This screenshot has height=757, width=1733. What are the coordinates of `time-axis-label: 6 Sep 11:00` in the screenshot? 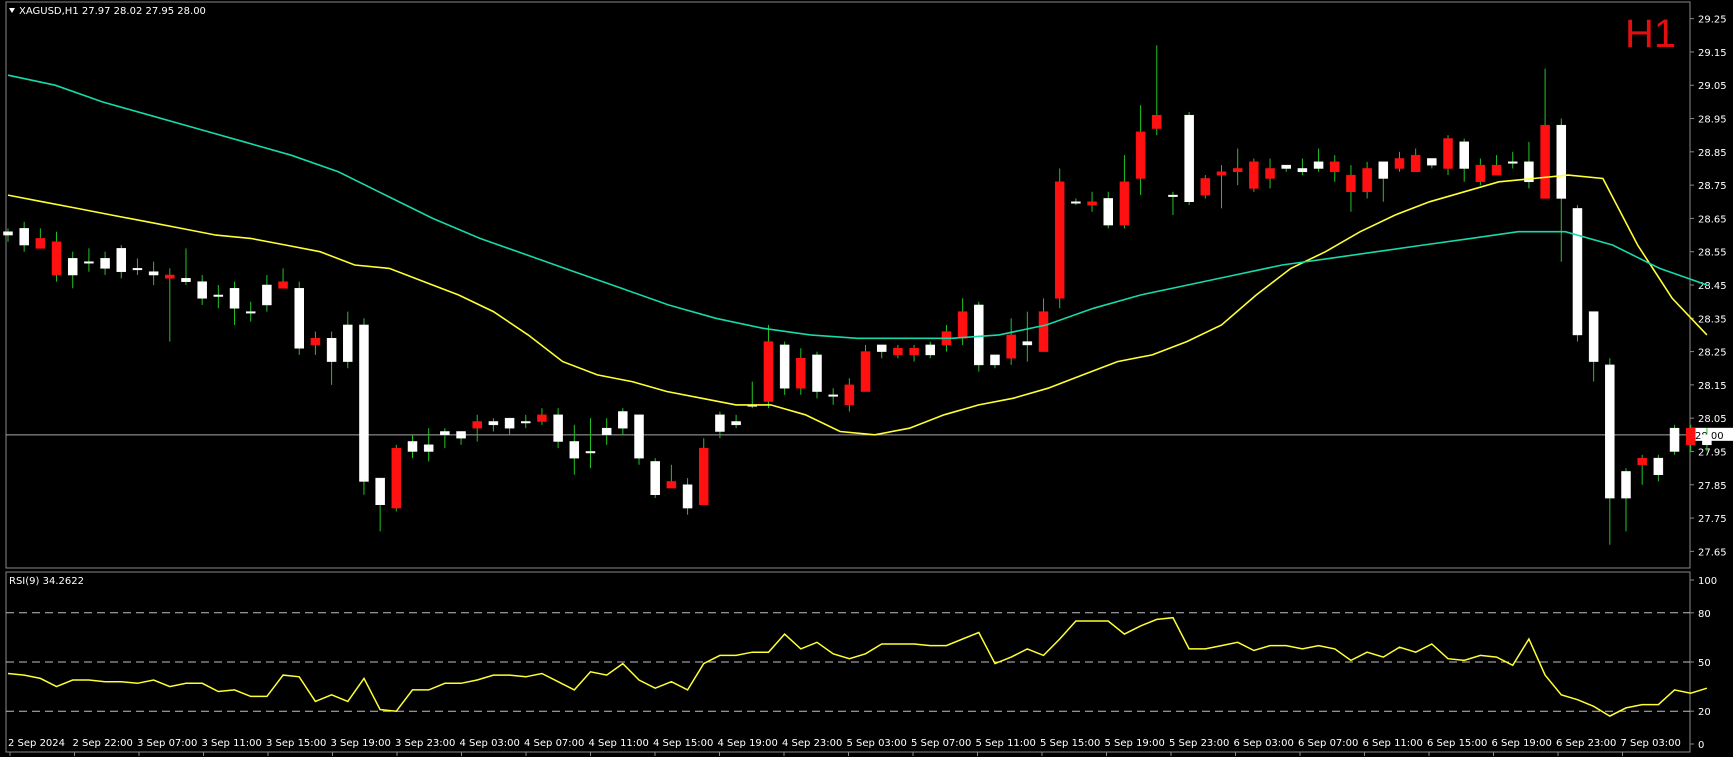 It's located at (1393, 743).